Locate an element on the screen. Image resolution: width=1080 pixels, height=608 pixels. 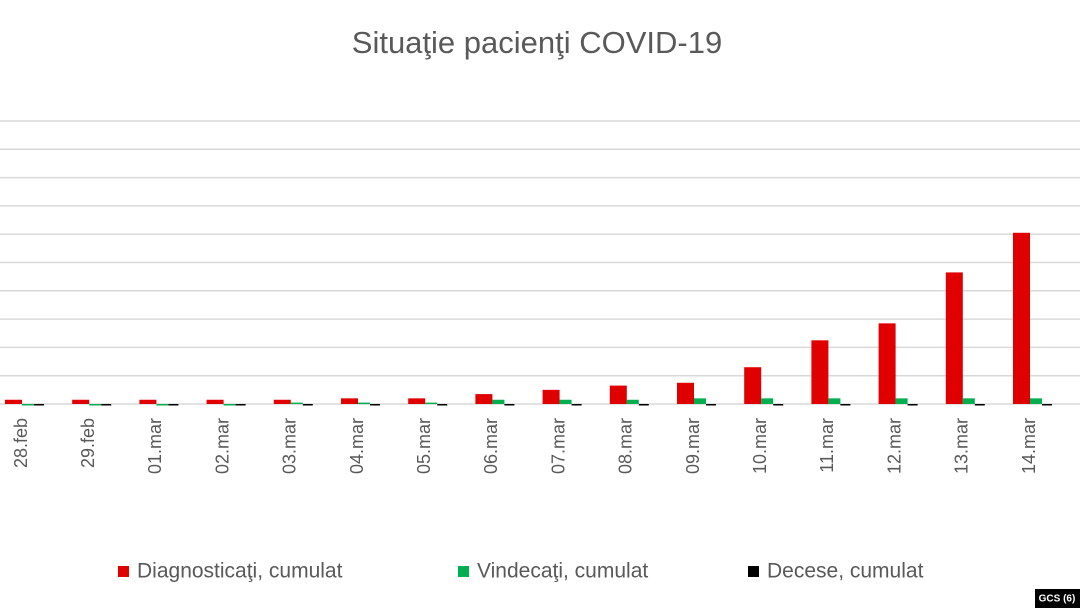
x-tick-label: 05.mar is located at coordinates (424, 446).